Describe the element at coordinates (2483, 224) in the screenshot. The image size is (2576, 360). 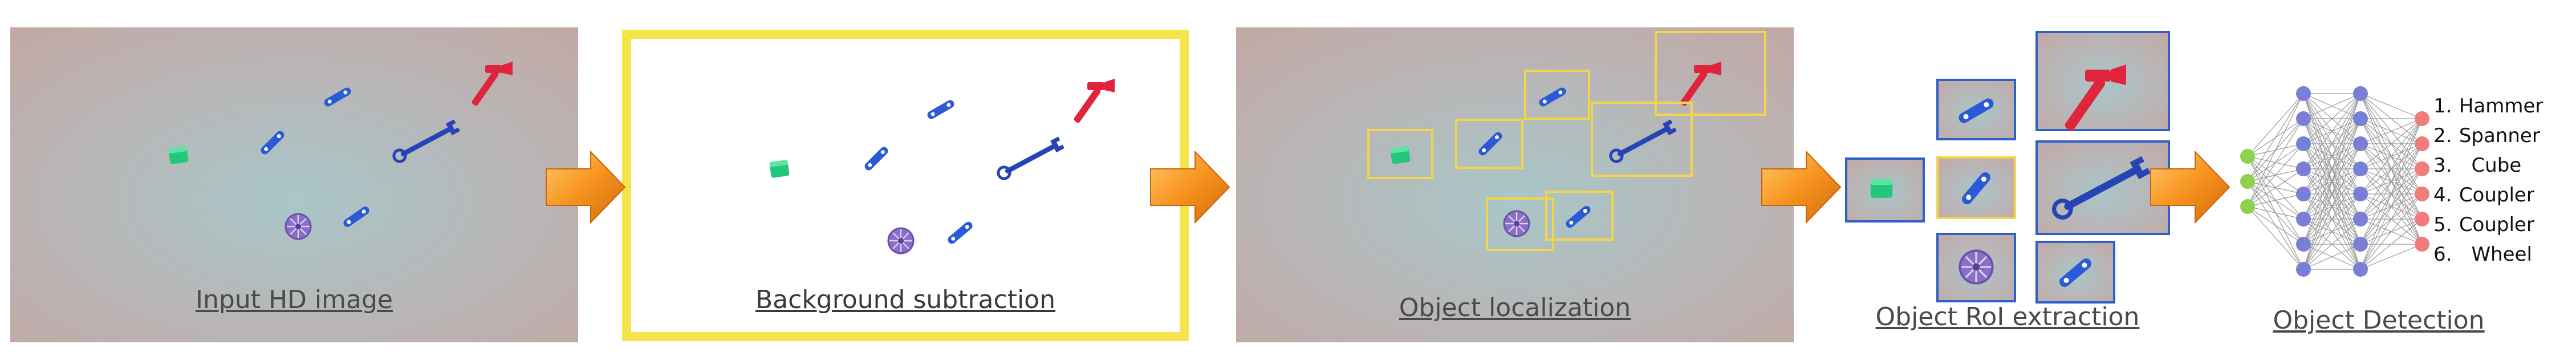
I see `class-item-coupler: 5. Coupler` at that location.